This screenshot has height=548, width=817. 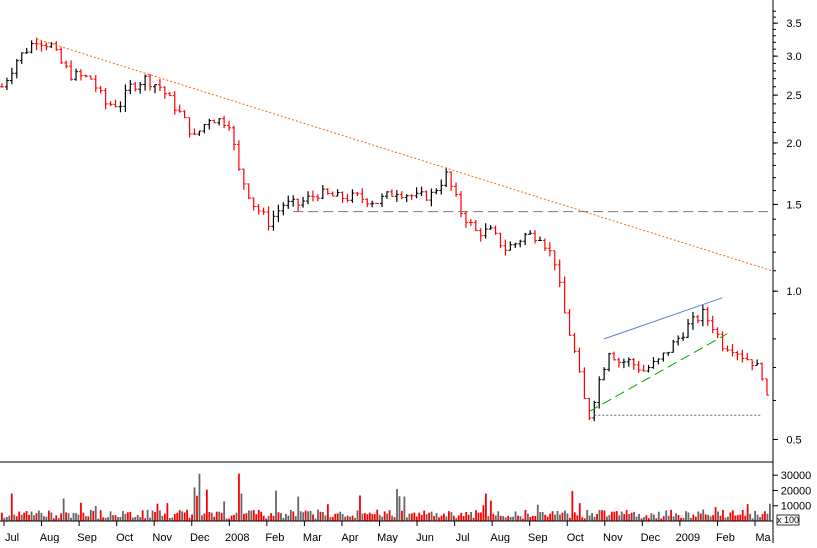 I want to click on price-tick-label: 3.0, so click(x=793, y=57).